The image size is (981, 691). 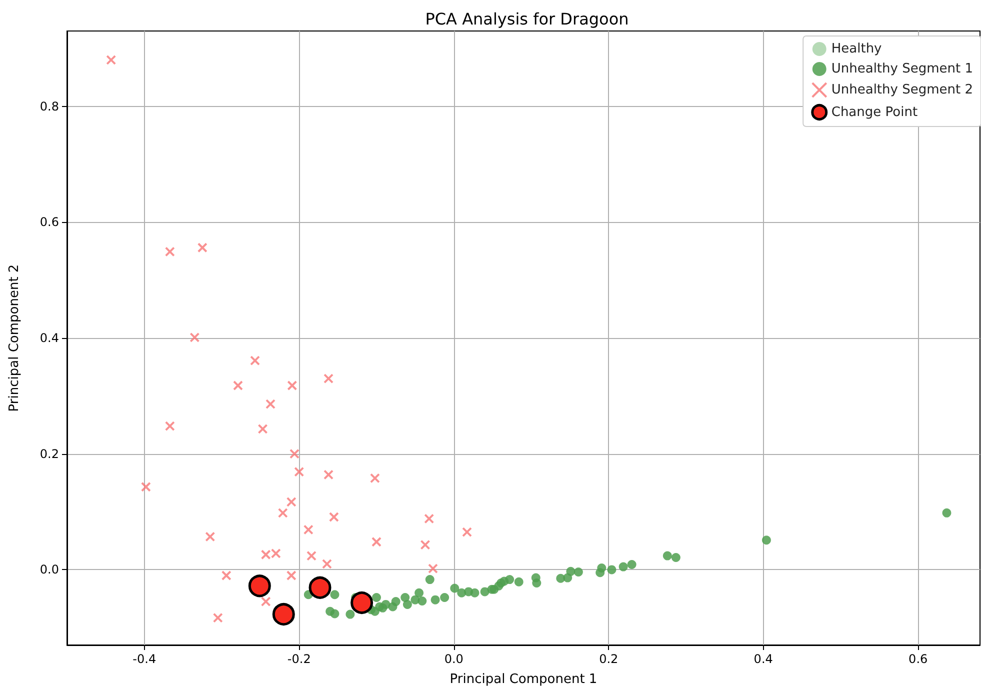 What do you see at coordinates (49, 222) in the screenshot?
I see `y-tick-label: 0.6` at bounding box center [49, 222].